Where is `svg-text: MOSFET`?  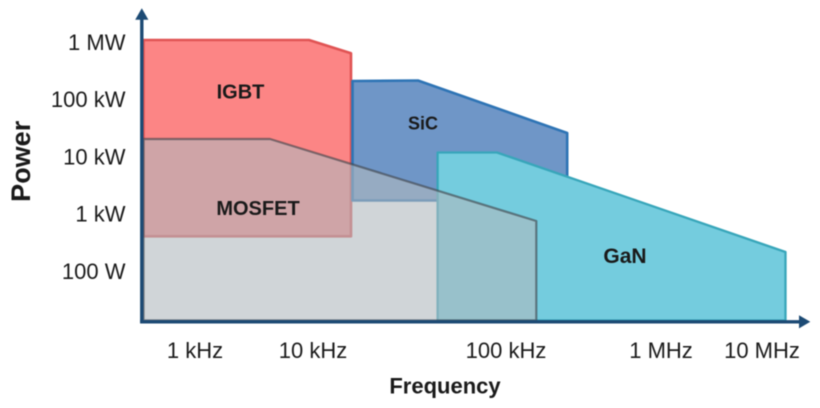
svg-text: MOSFET is located at coordinates (257, 209).